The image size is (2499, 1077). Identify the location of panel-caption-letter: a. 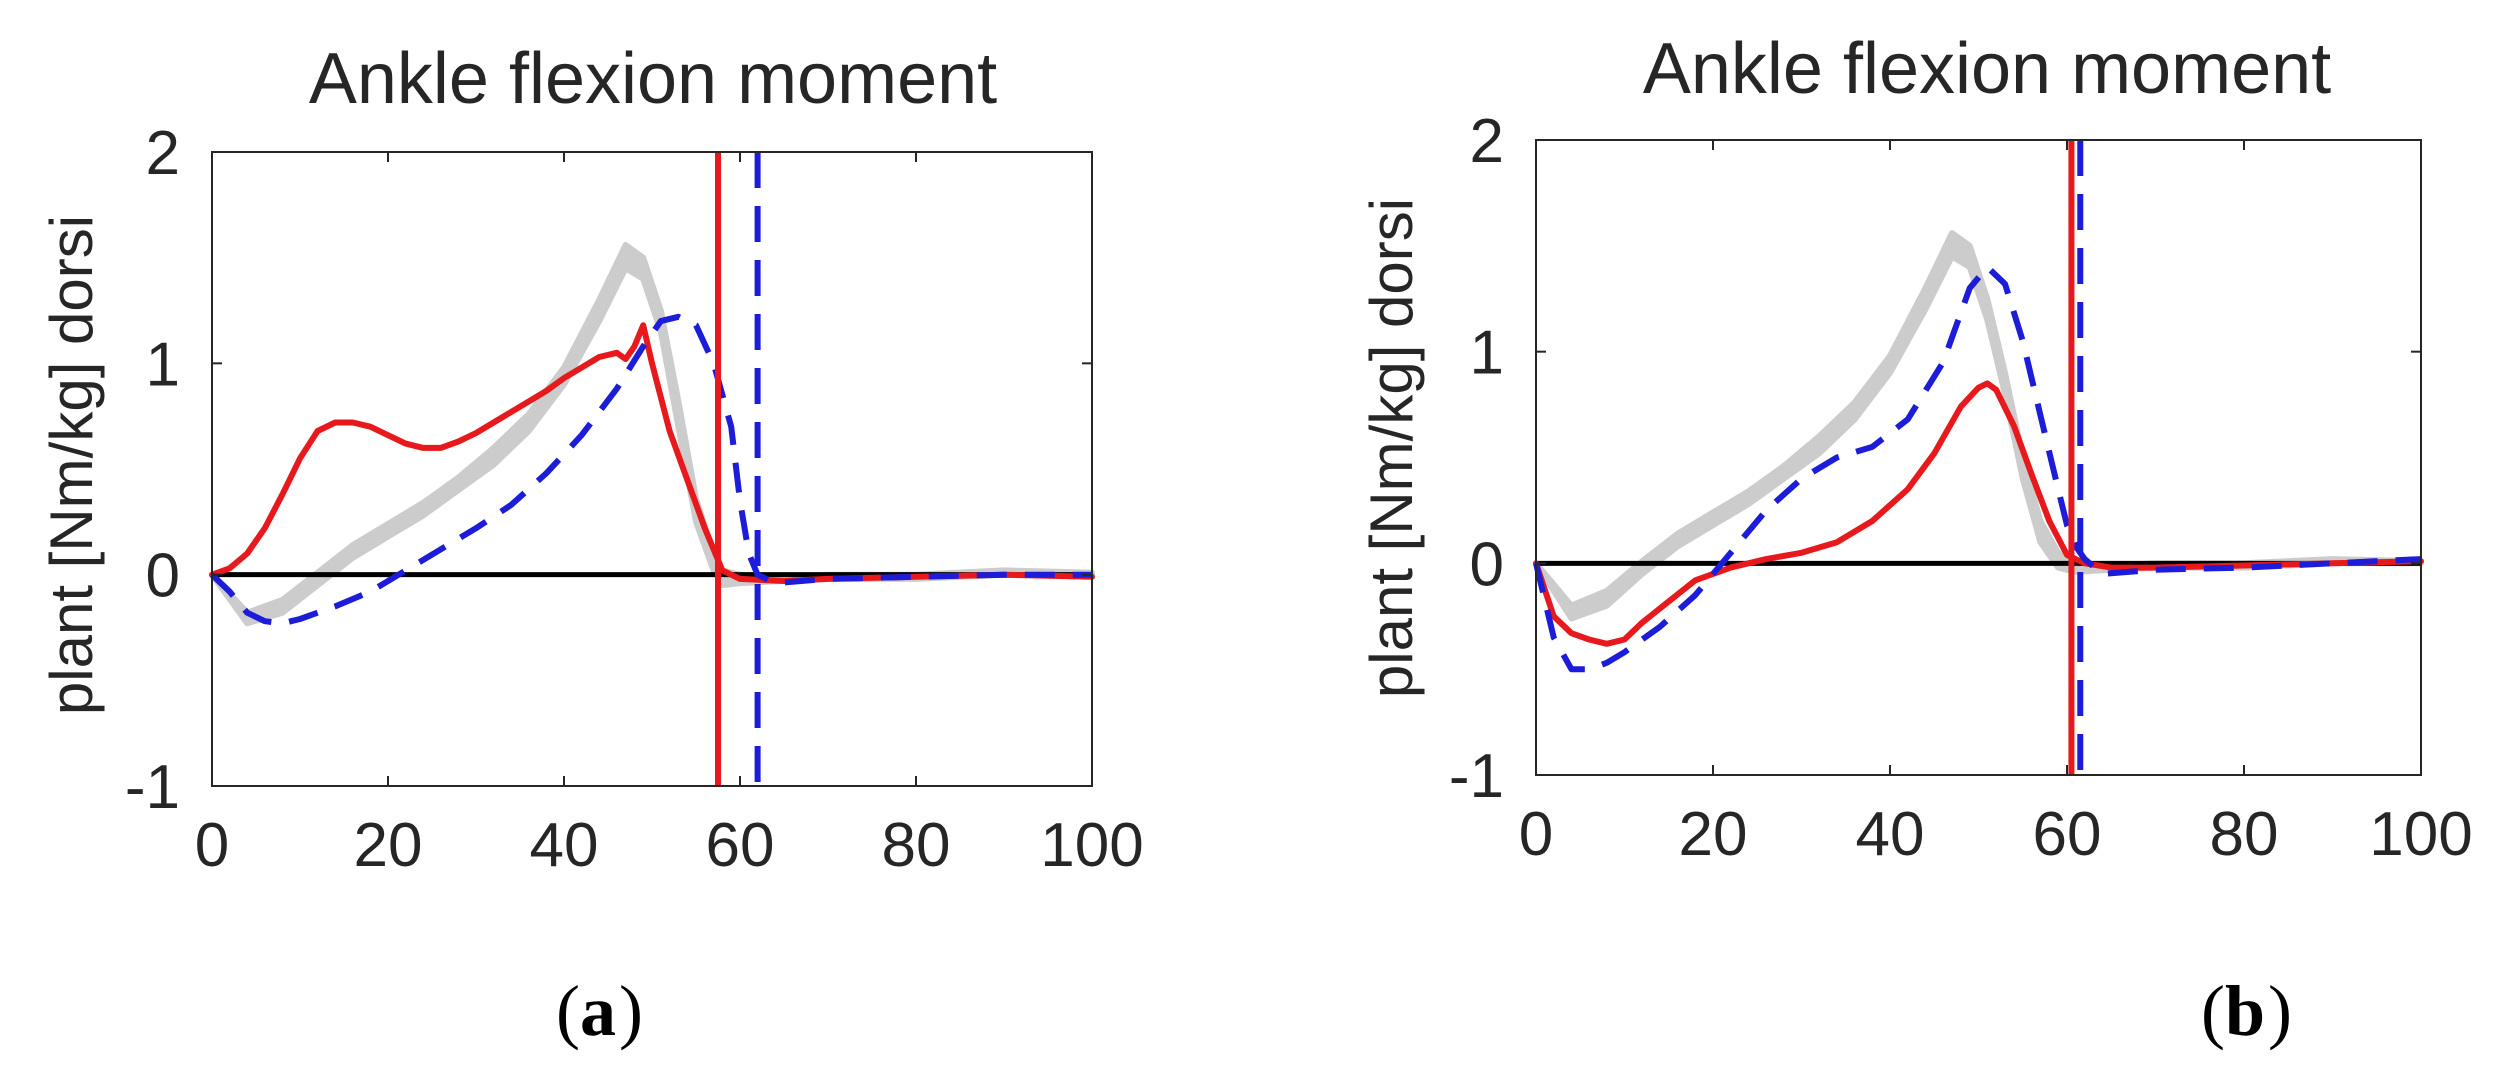
(598, 1011).